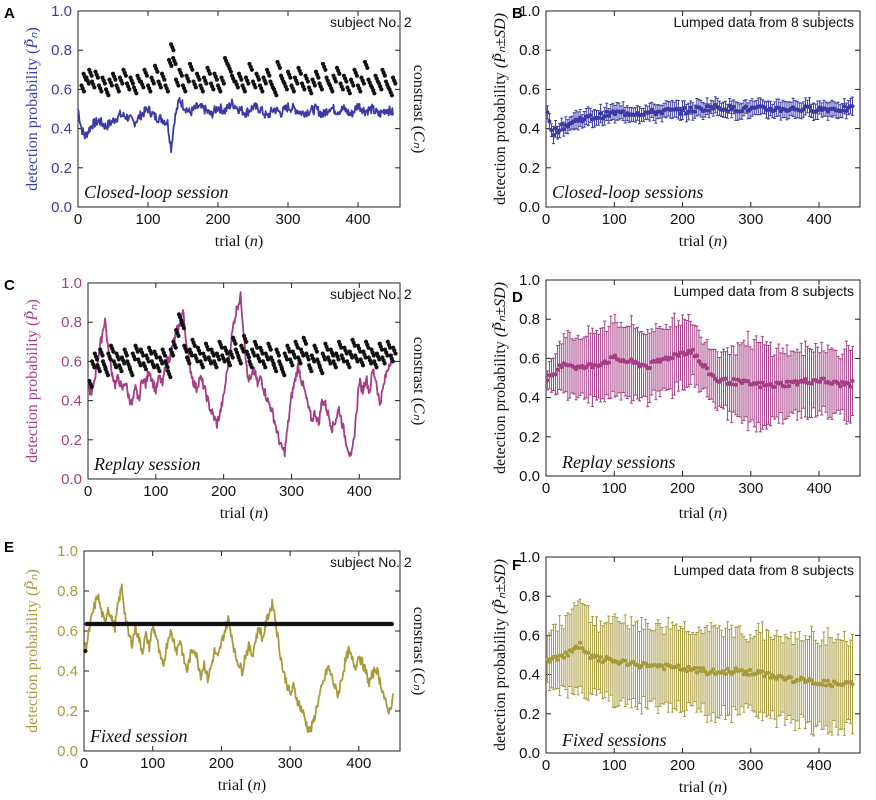 This screenshot has height=800, width=876. I want to click on x-tick-labels: 0 100 200 300 400, so click(225, 661).